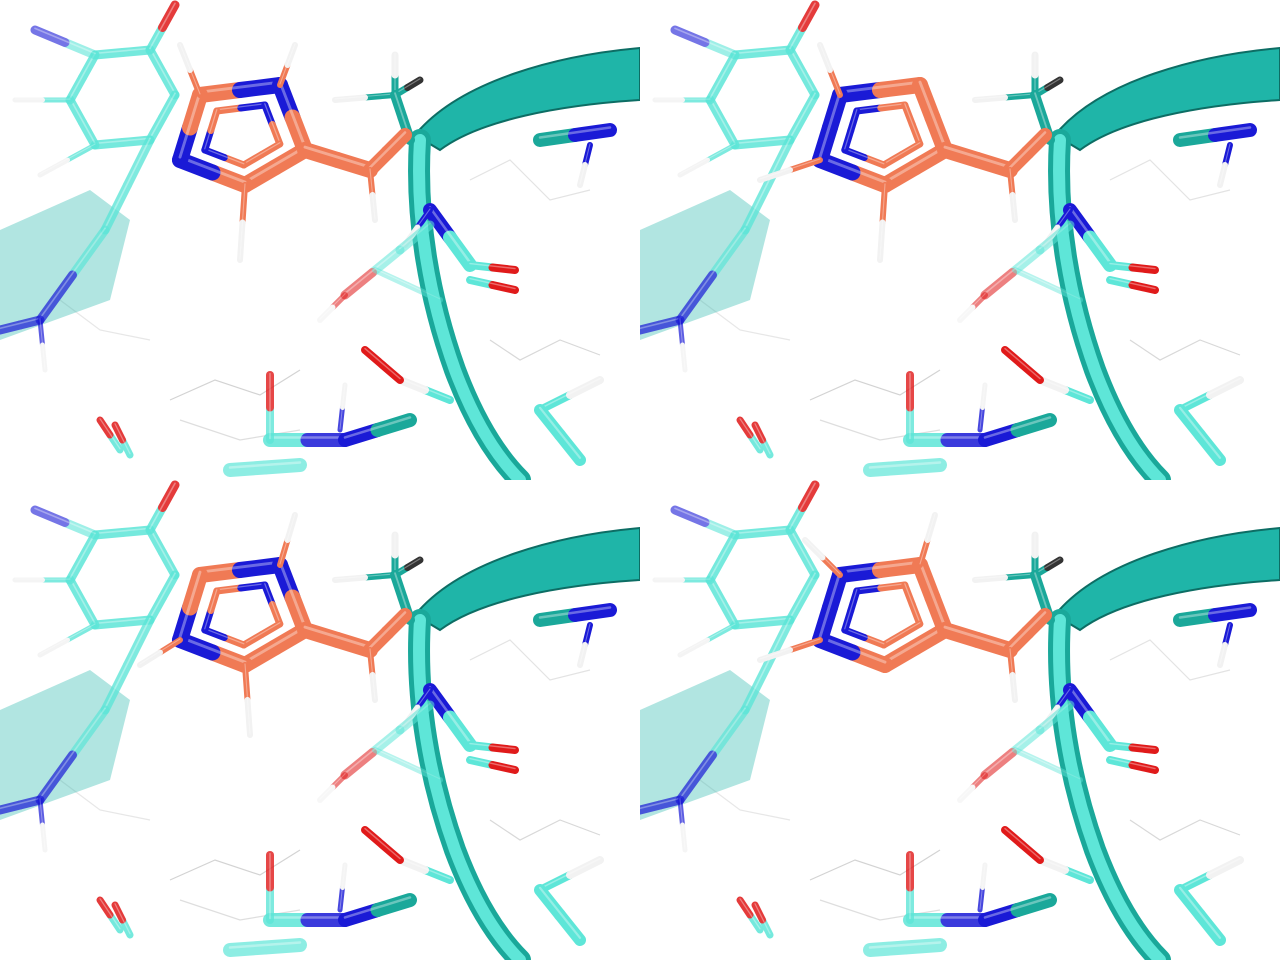 This screenshot has width=1280, height=960. I want to click on background-wireframe, so click(970, 780).